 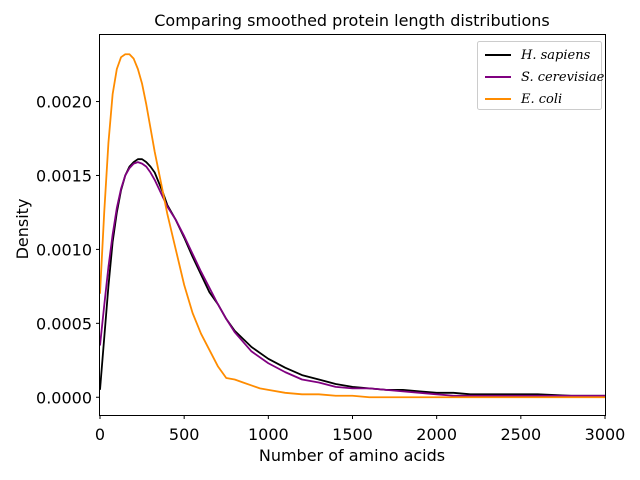 I want to click on legend-label: H. sapiens, so click(x=555, y=55).